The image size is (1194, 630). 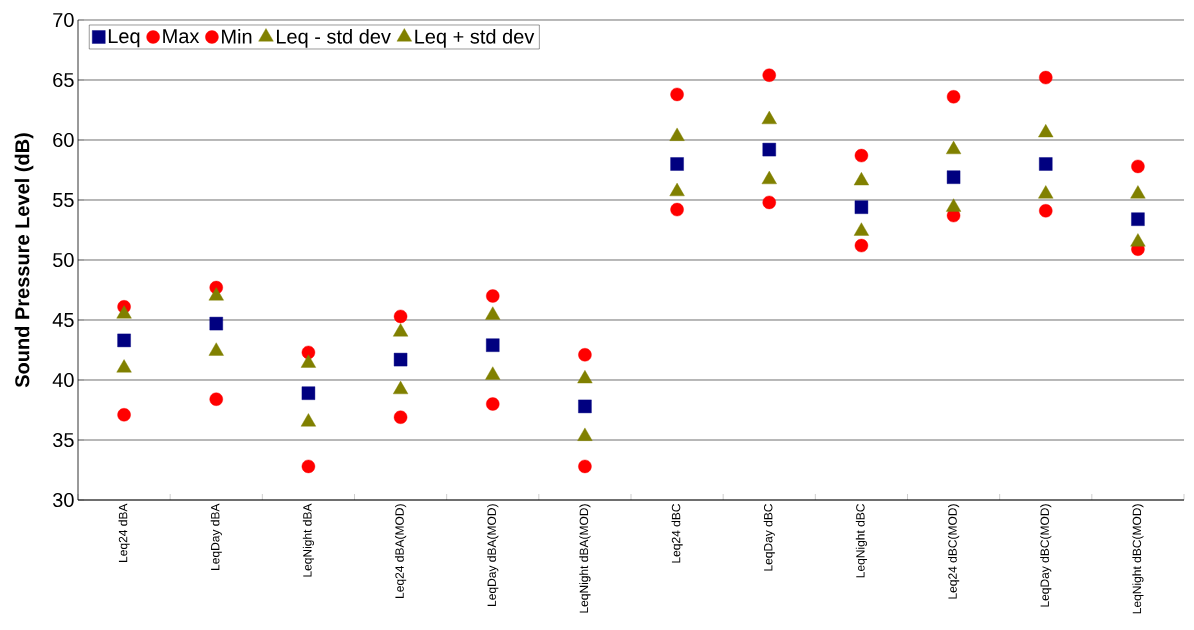 What do you see at coordinates (237, 36) in the screenshot?
I see `legend-label: Min` at bounding box center [237, 36].